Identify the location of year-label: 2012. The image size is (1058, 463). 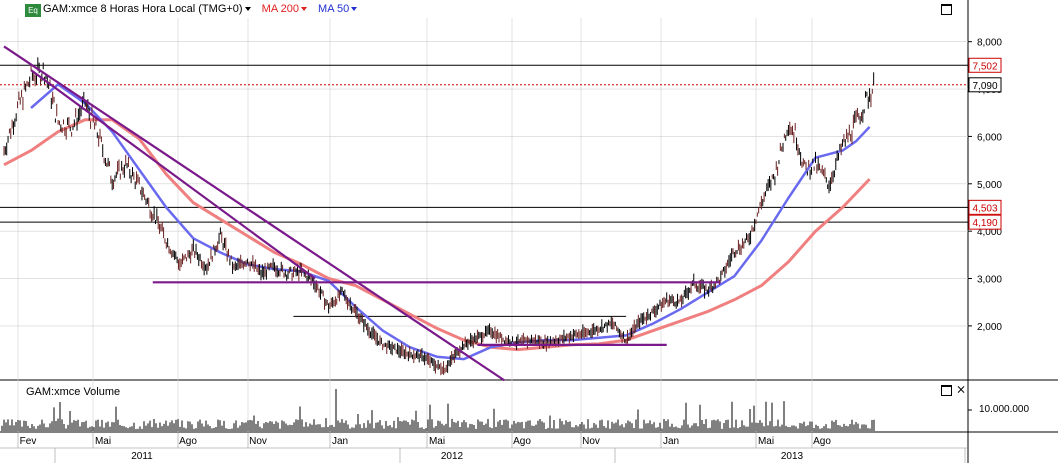
(452, 456).